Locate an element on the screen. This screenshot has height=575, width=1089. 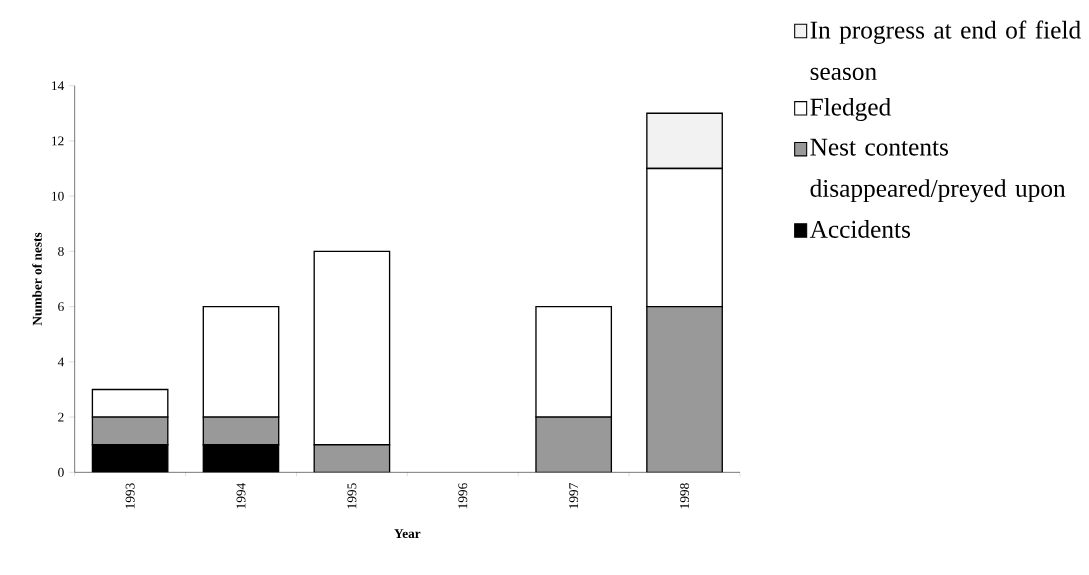
y-tick-label: 0 is located at coordinates (61, 472).